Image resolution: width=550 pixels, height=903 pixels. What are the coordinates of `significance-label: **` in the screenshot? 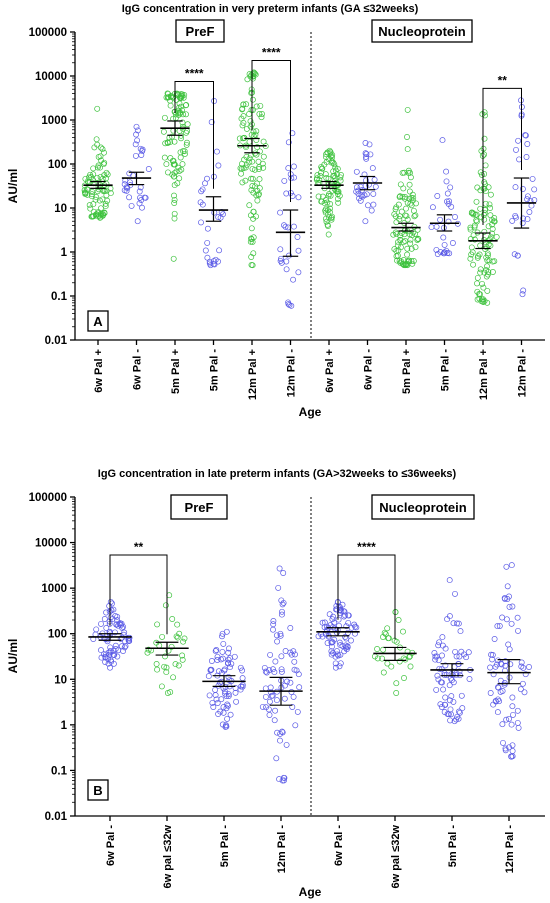 It's located at (139, 547).